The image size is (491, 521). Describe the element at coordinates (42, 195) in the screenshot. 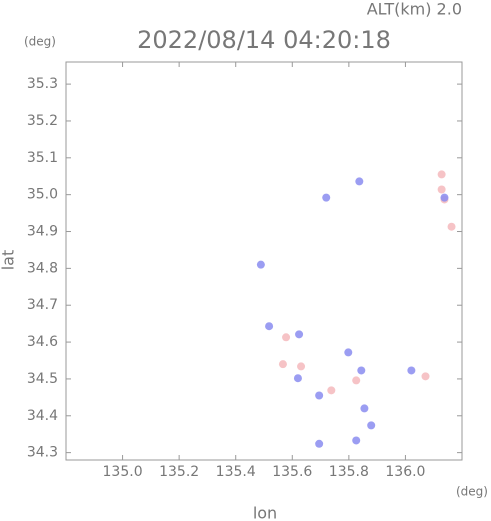

I see `y-tick-label: 35.0` at that location.